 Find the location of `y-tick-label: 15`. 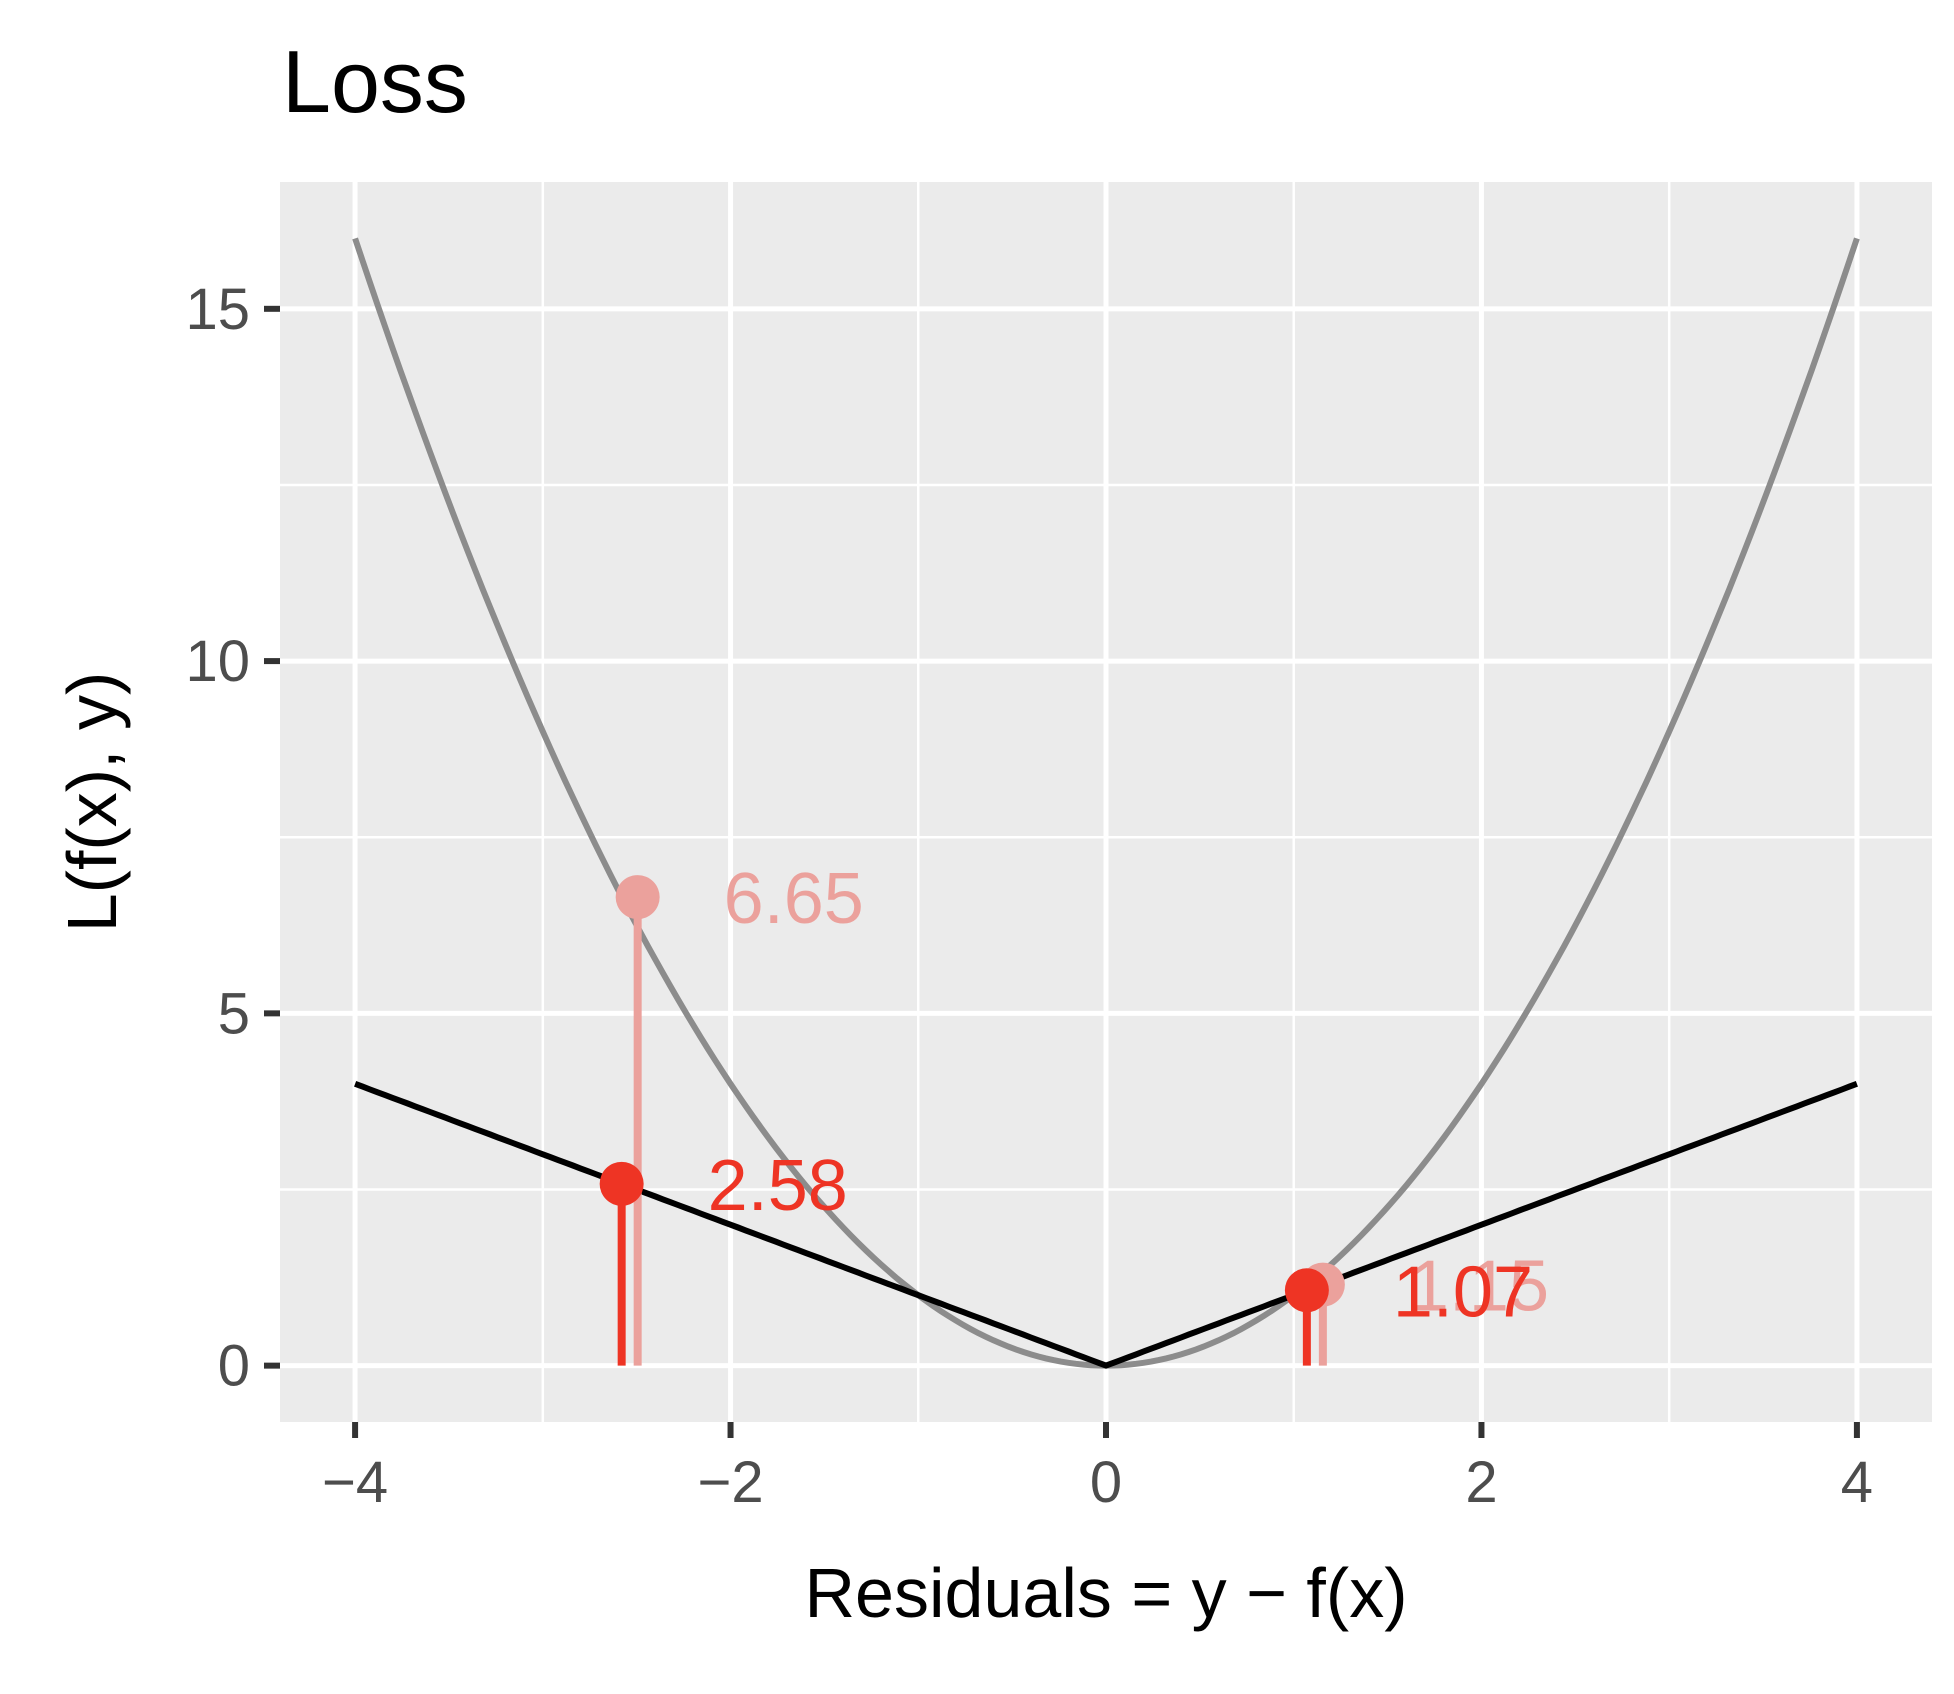

y-tick-label: 15 is located at coordinates (217, 309).